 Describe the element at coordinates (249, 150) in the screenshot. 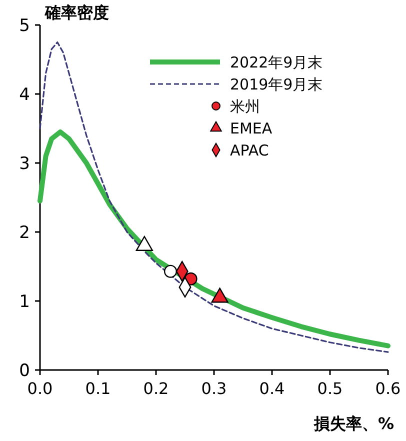

I see `legend-label: APAC` at that location.